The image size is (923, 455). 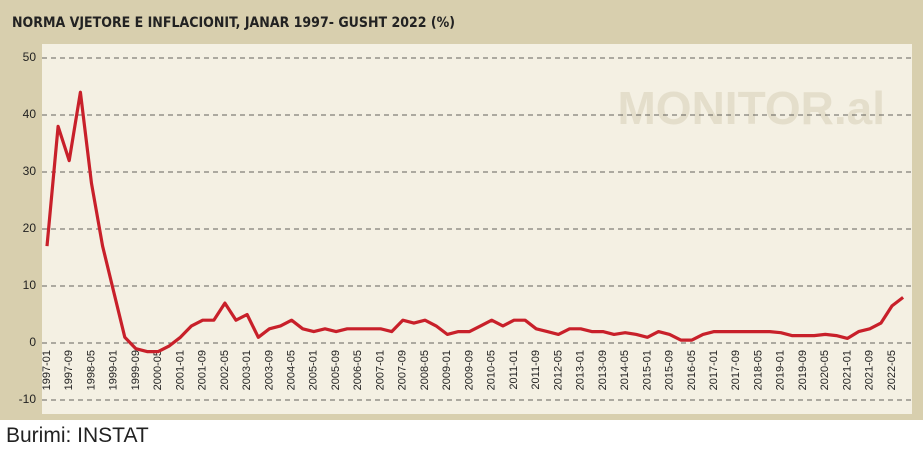 What do you see at coordinates (225, 370) in the screenshot?
I see `x-tick-label: 2002-05` at bounding box center [225, 370].